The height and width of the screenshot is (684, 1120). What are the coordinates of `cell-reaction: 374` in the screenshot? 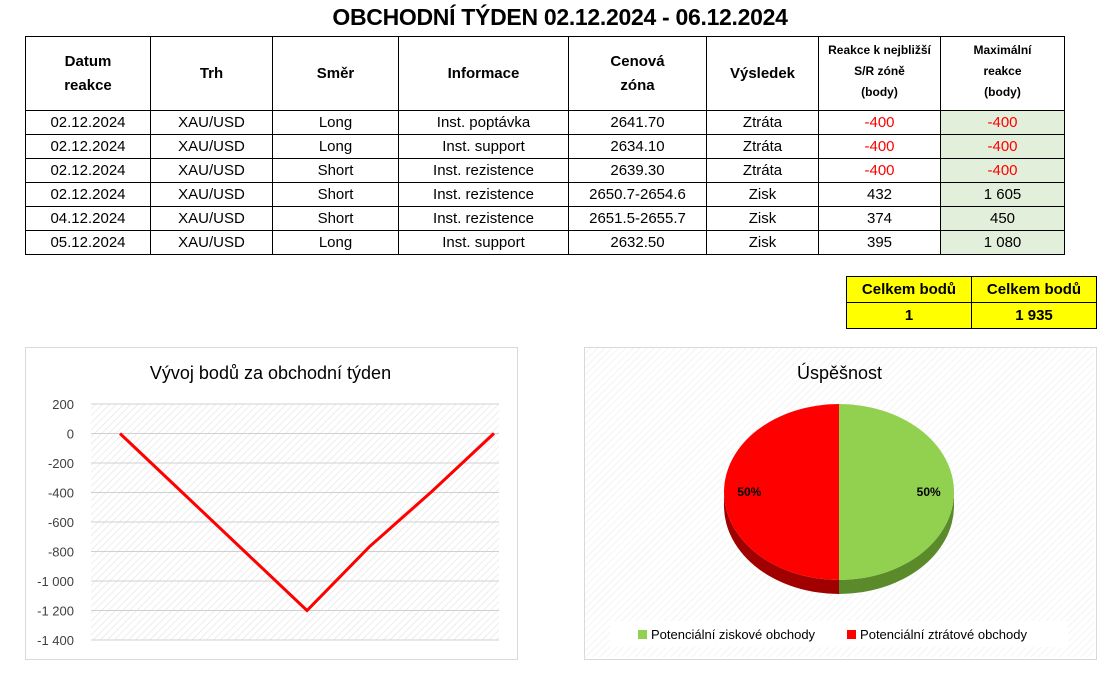 It's located at (879, 218).